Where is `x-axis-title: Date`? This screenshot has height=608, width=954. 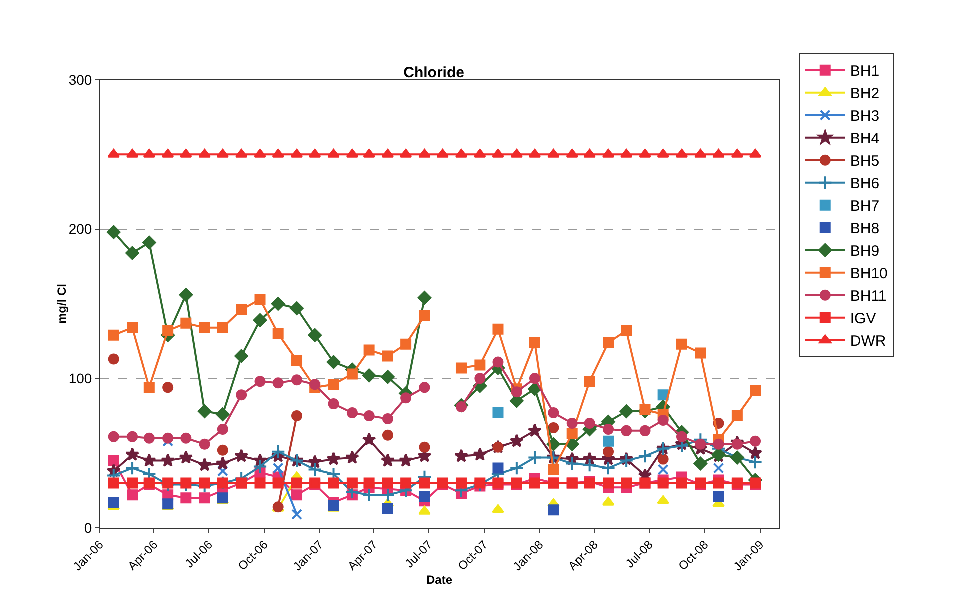
x-axis-title: Date is located at coordinates (439, 579).